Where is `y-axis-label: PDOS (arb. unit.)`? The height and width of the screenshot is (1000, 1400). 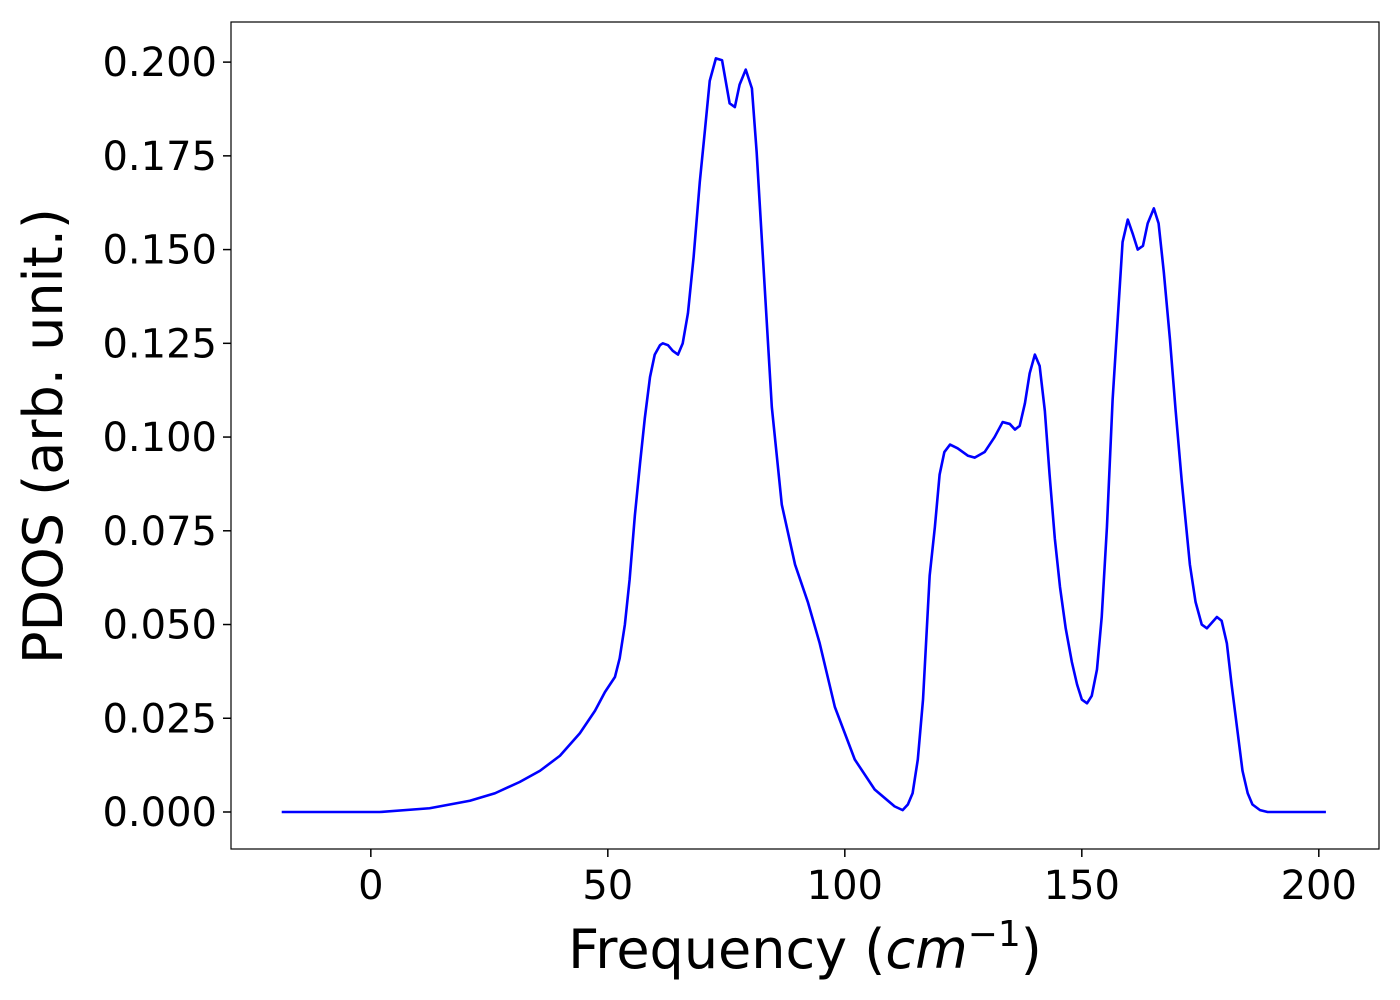
y-axis-label: PDOS (arb. unit.) is located at coordinates (43, 436).